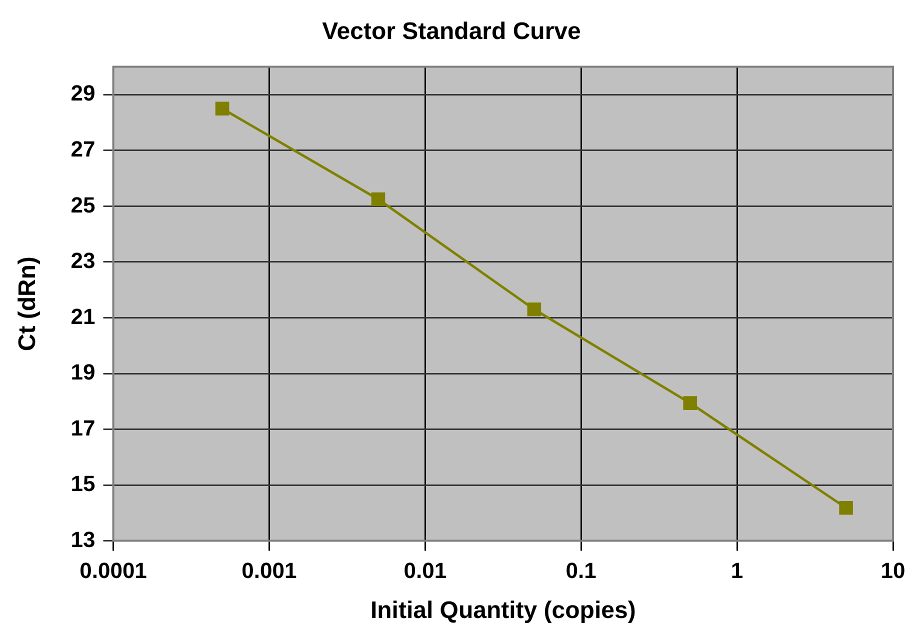  What do you see at coordinates (425, 571) in the screenshot?
I see `x-tick-label: 0.01` at bounding box center [425, 571].